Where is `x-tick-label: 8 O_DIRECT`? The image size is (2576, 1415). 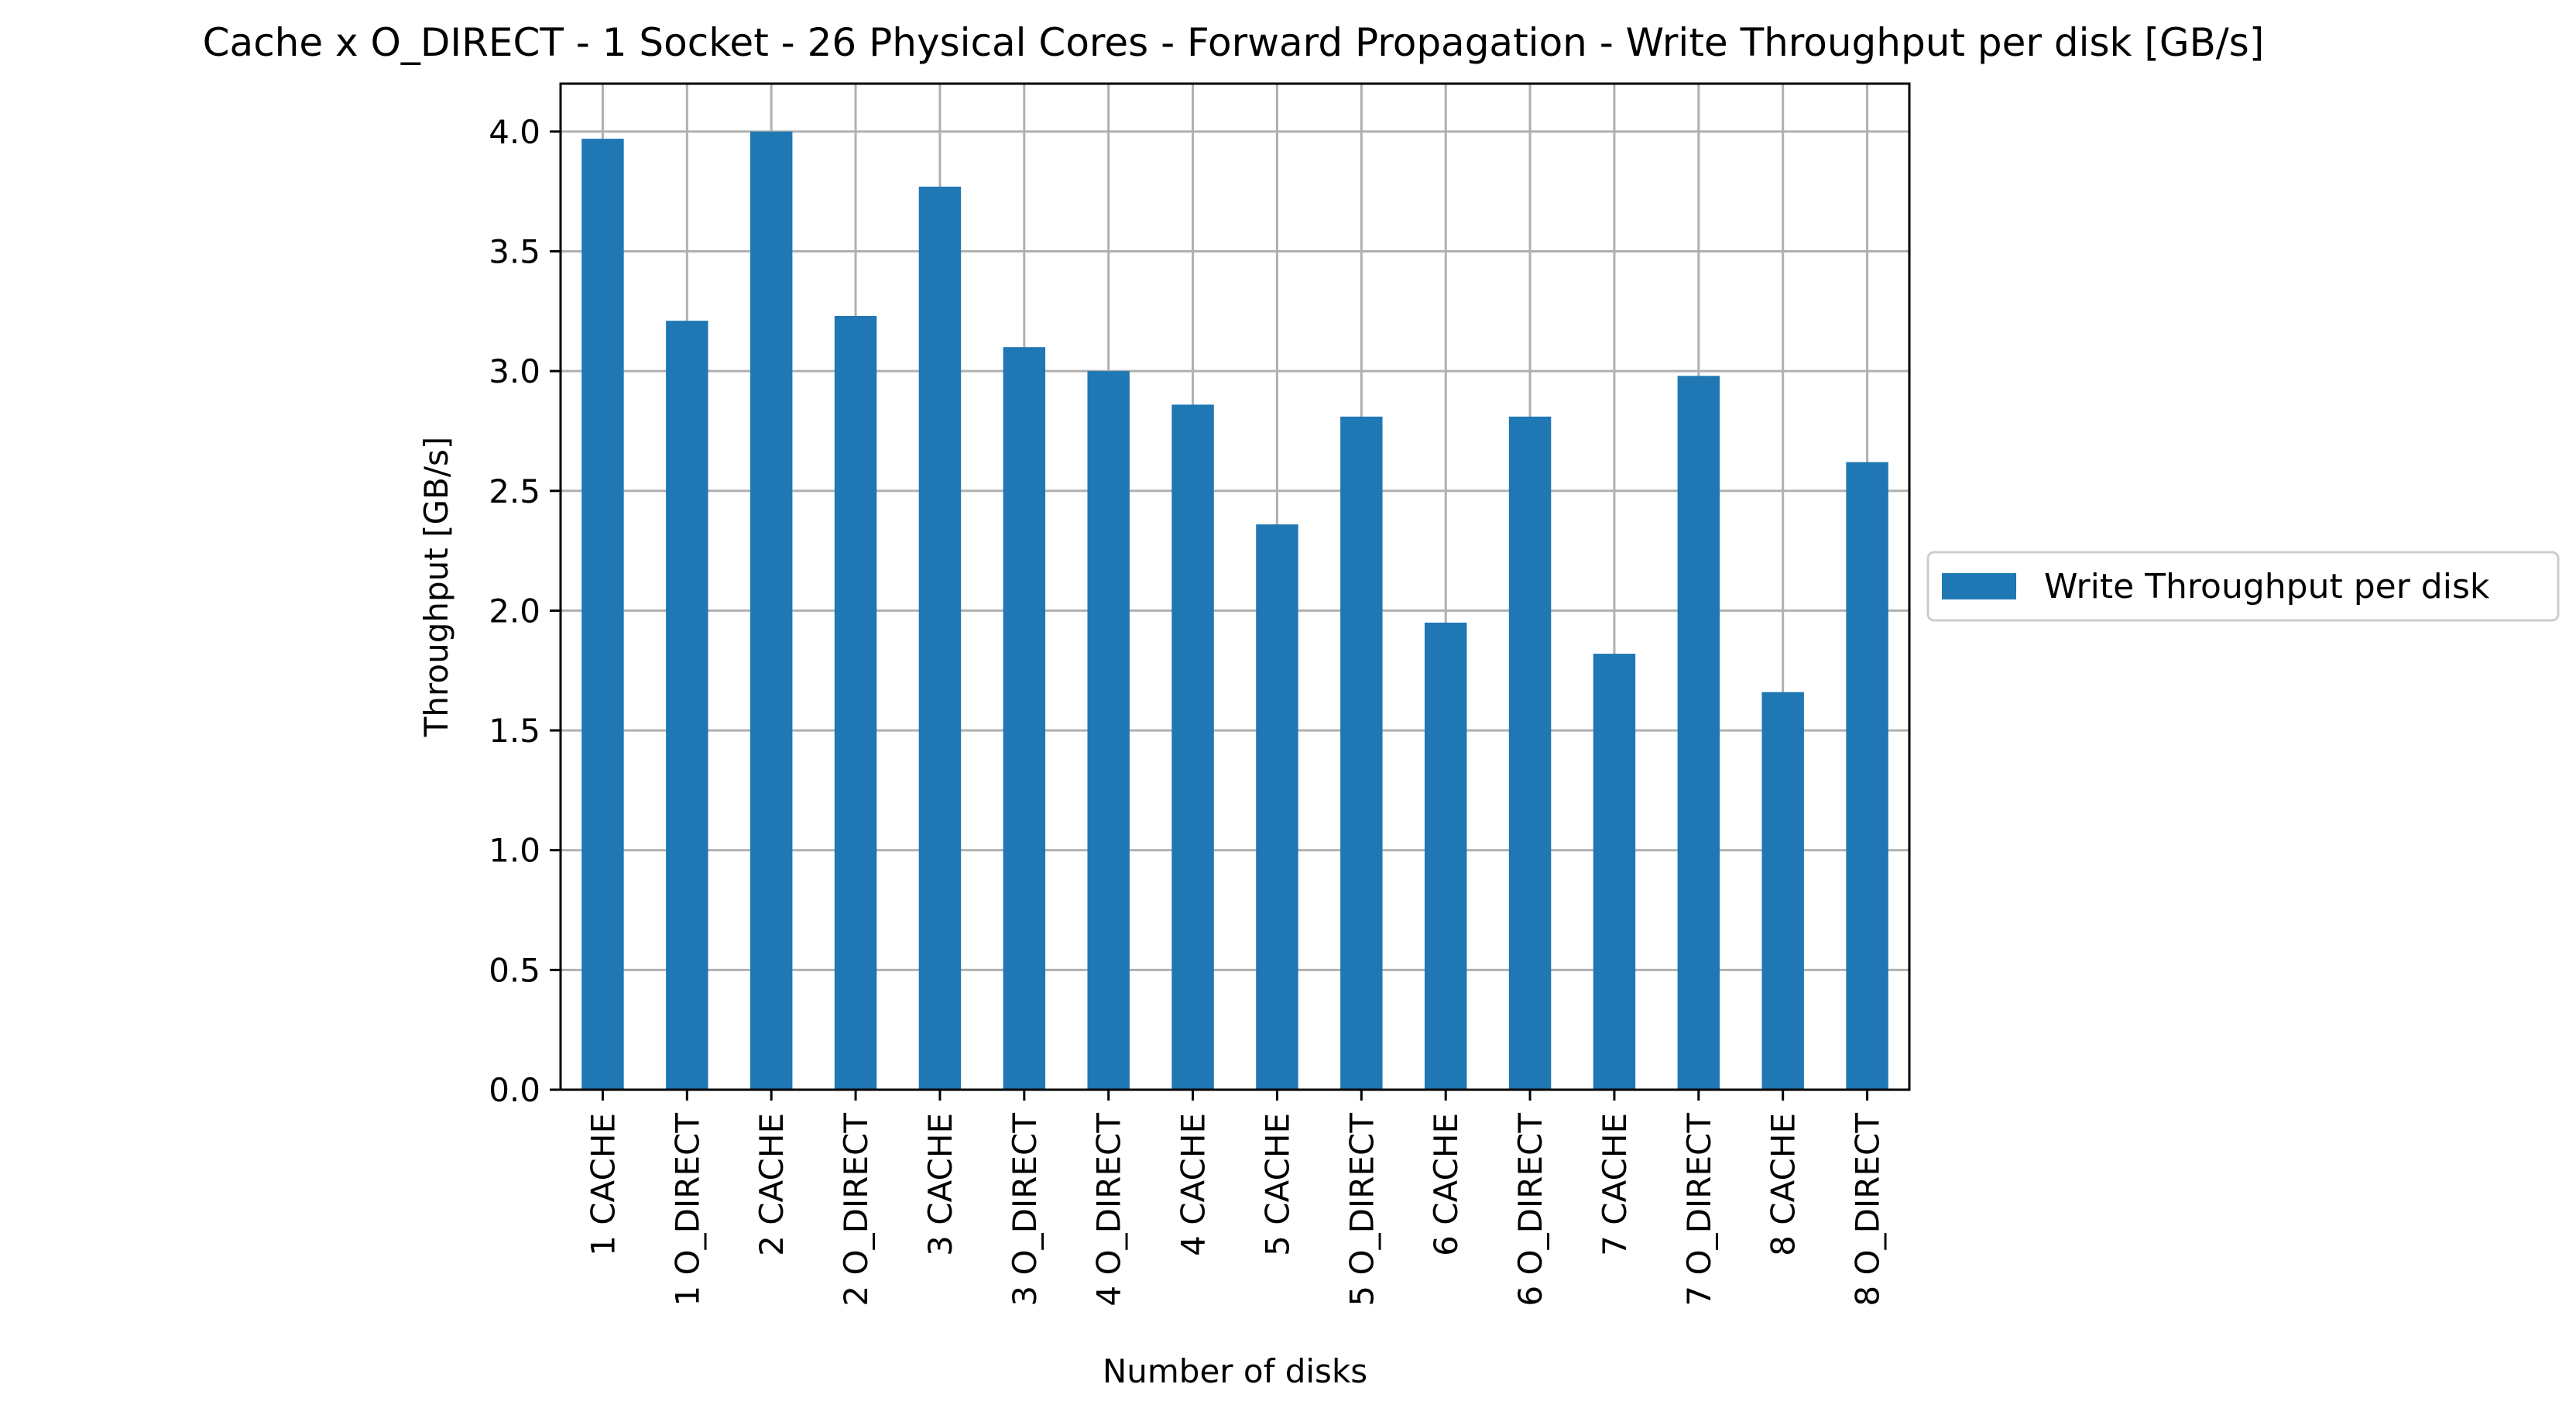 x-tick-label: 8 O_DIRECT is located at coordinates (1868, 1210).